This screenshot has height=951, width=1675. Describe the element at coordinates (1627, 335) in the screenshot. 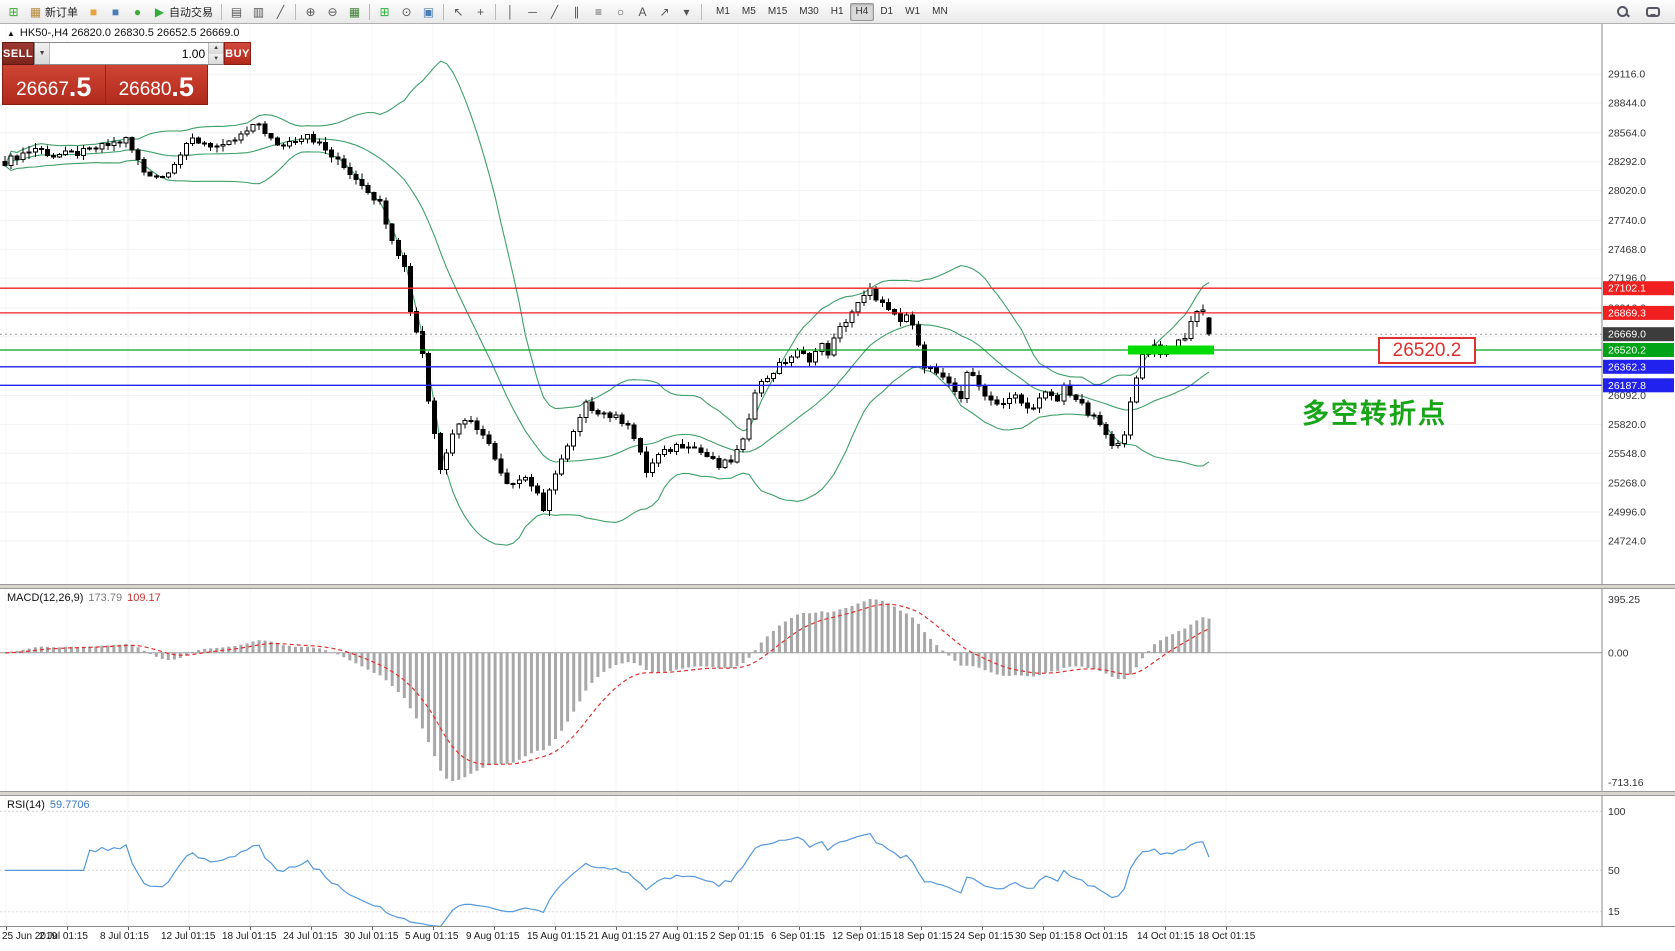

I see `svg-text: 26669.0` at that location.